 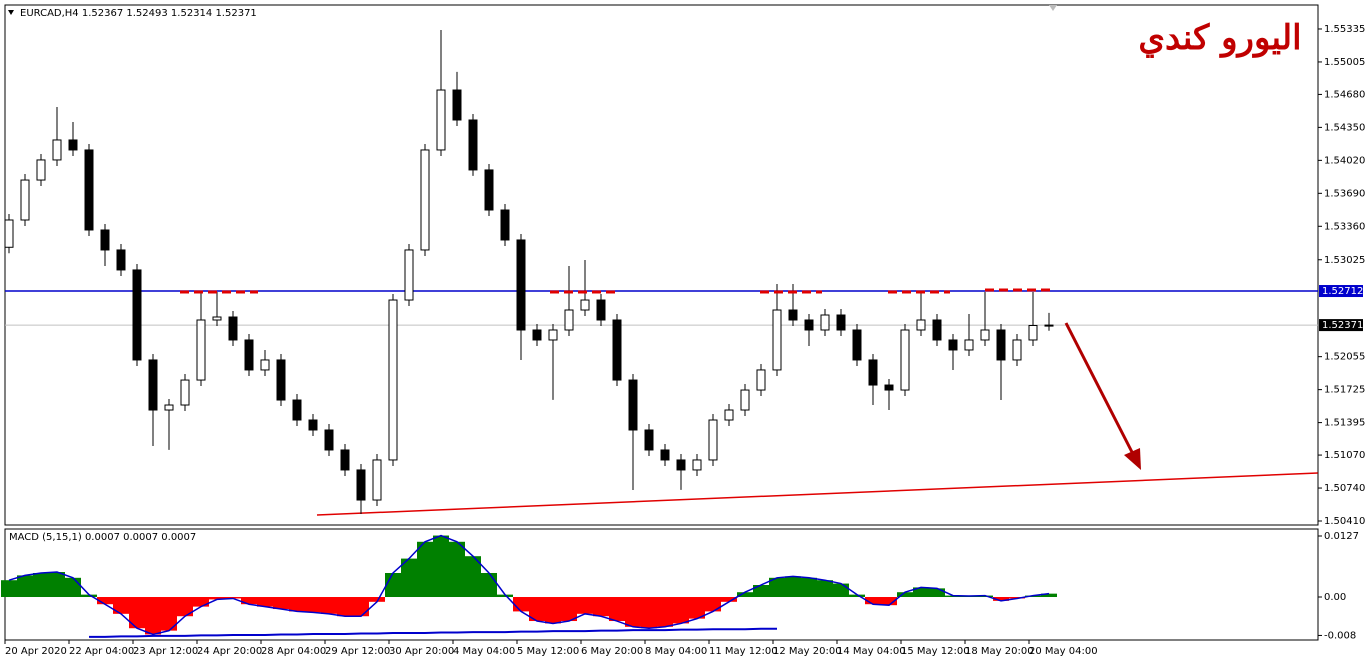 I want to click on x-tick-label: 29 Apr 12:00, so click(x=357, y=651).